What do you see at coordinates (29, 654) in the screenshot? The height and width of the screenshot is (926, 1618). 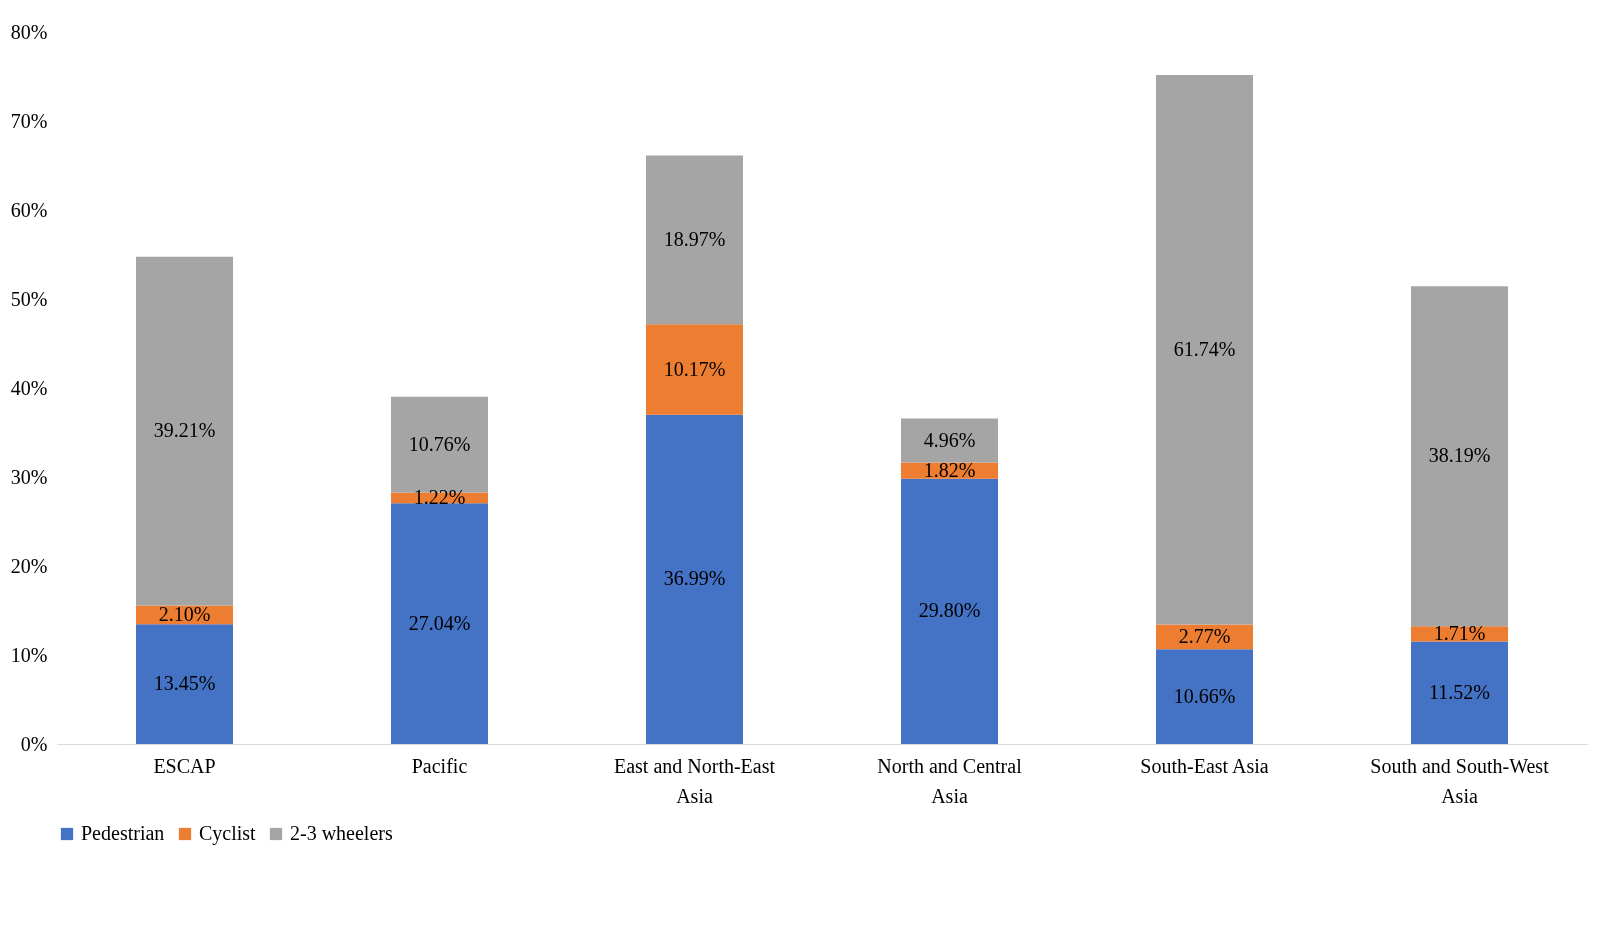 I see `y-tick-label: 10%` at bounding box center [29, 654].